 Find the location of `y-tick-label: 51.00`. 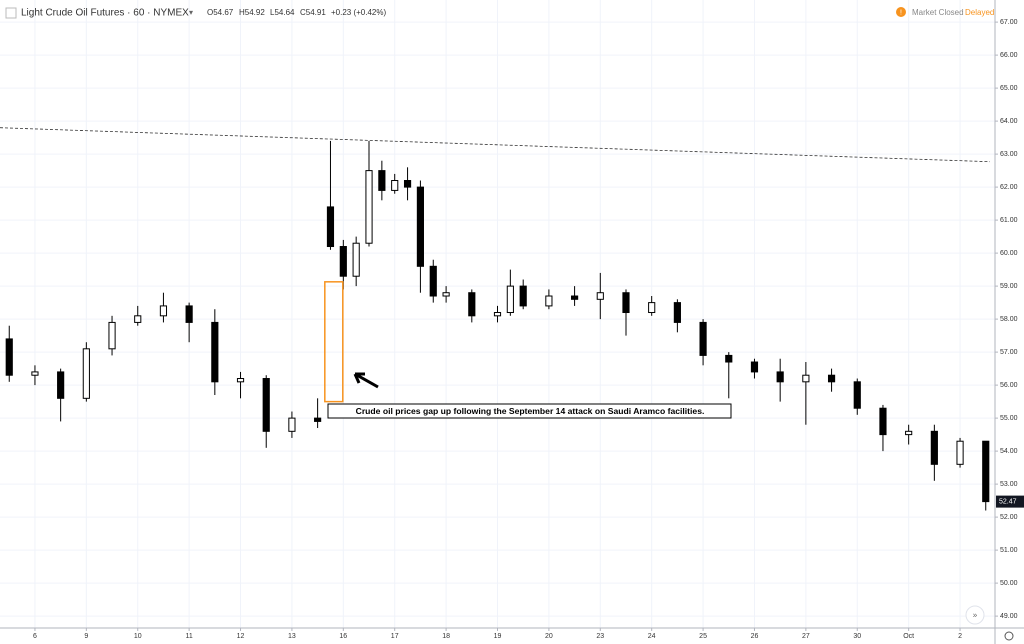

y-tick-label: 51.00 is located at coordinates (1009, 550).